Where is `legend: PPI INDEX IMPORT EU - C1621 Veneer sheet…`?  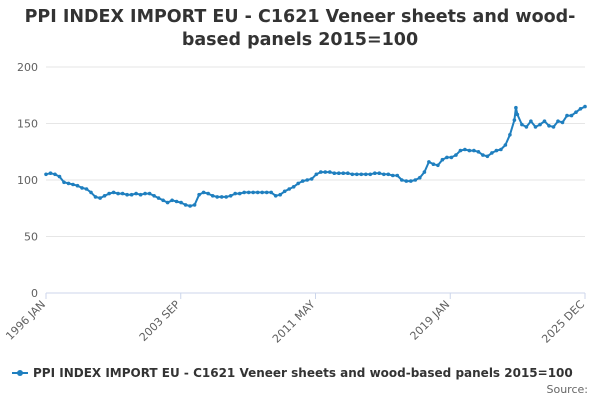 legend: PPI INDEX IMPORT EU - C1621 Veneer sheet… is located at coordinates (292, 373).